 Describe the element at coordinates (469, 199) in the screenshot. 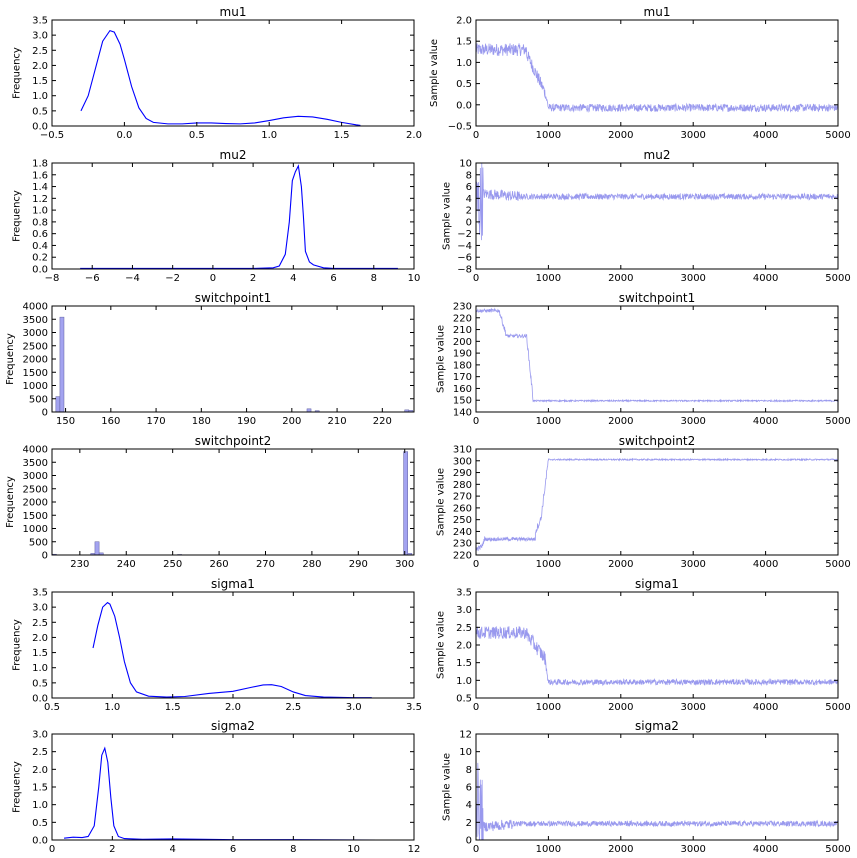

I see `y-tick-label: 4` at that location.